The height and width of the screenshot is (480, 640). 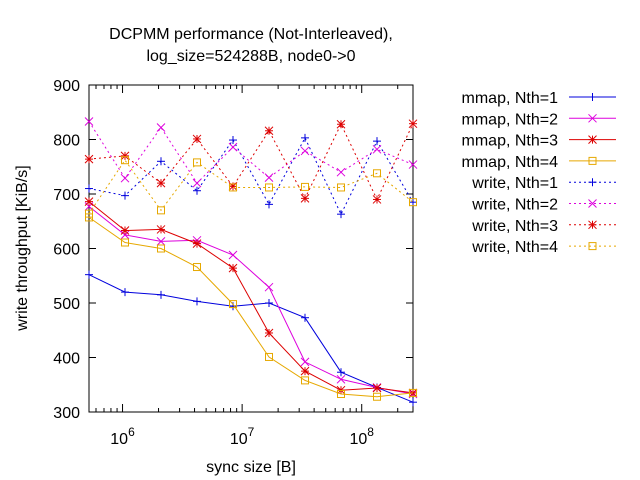 What do you see at coordinates (66, 304) in the screenshot?
I see `y-tick-label: 500` at bounding box center [66, 304].